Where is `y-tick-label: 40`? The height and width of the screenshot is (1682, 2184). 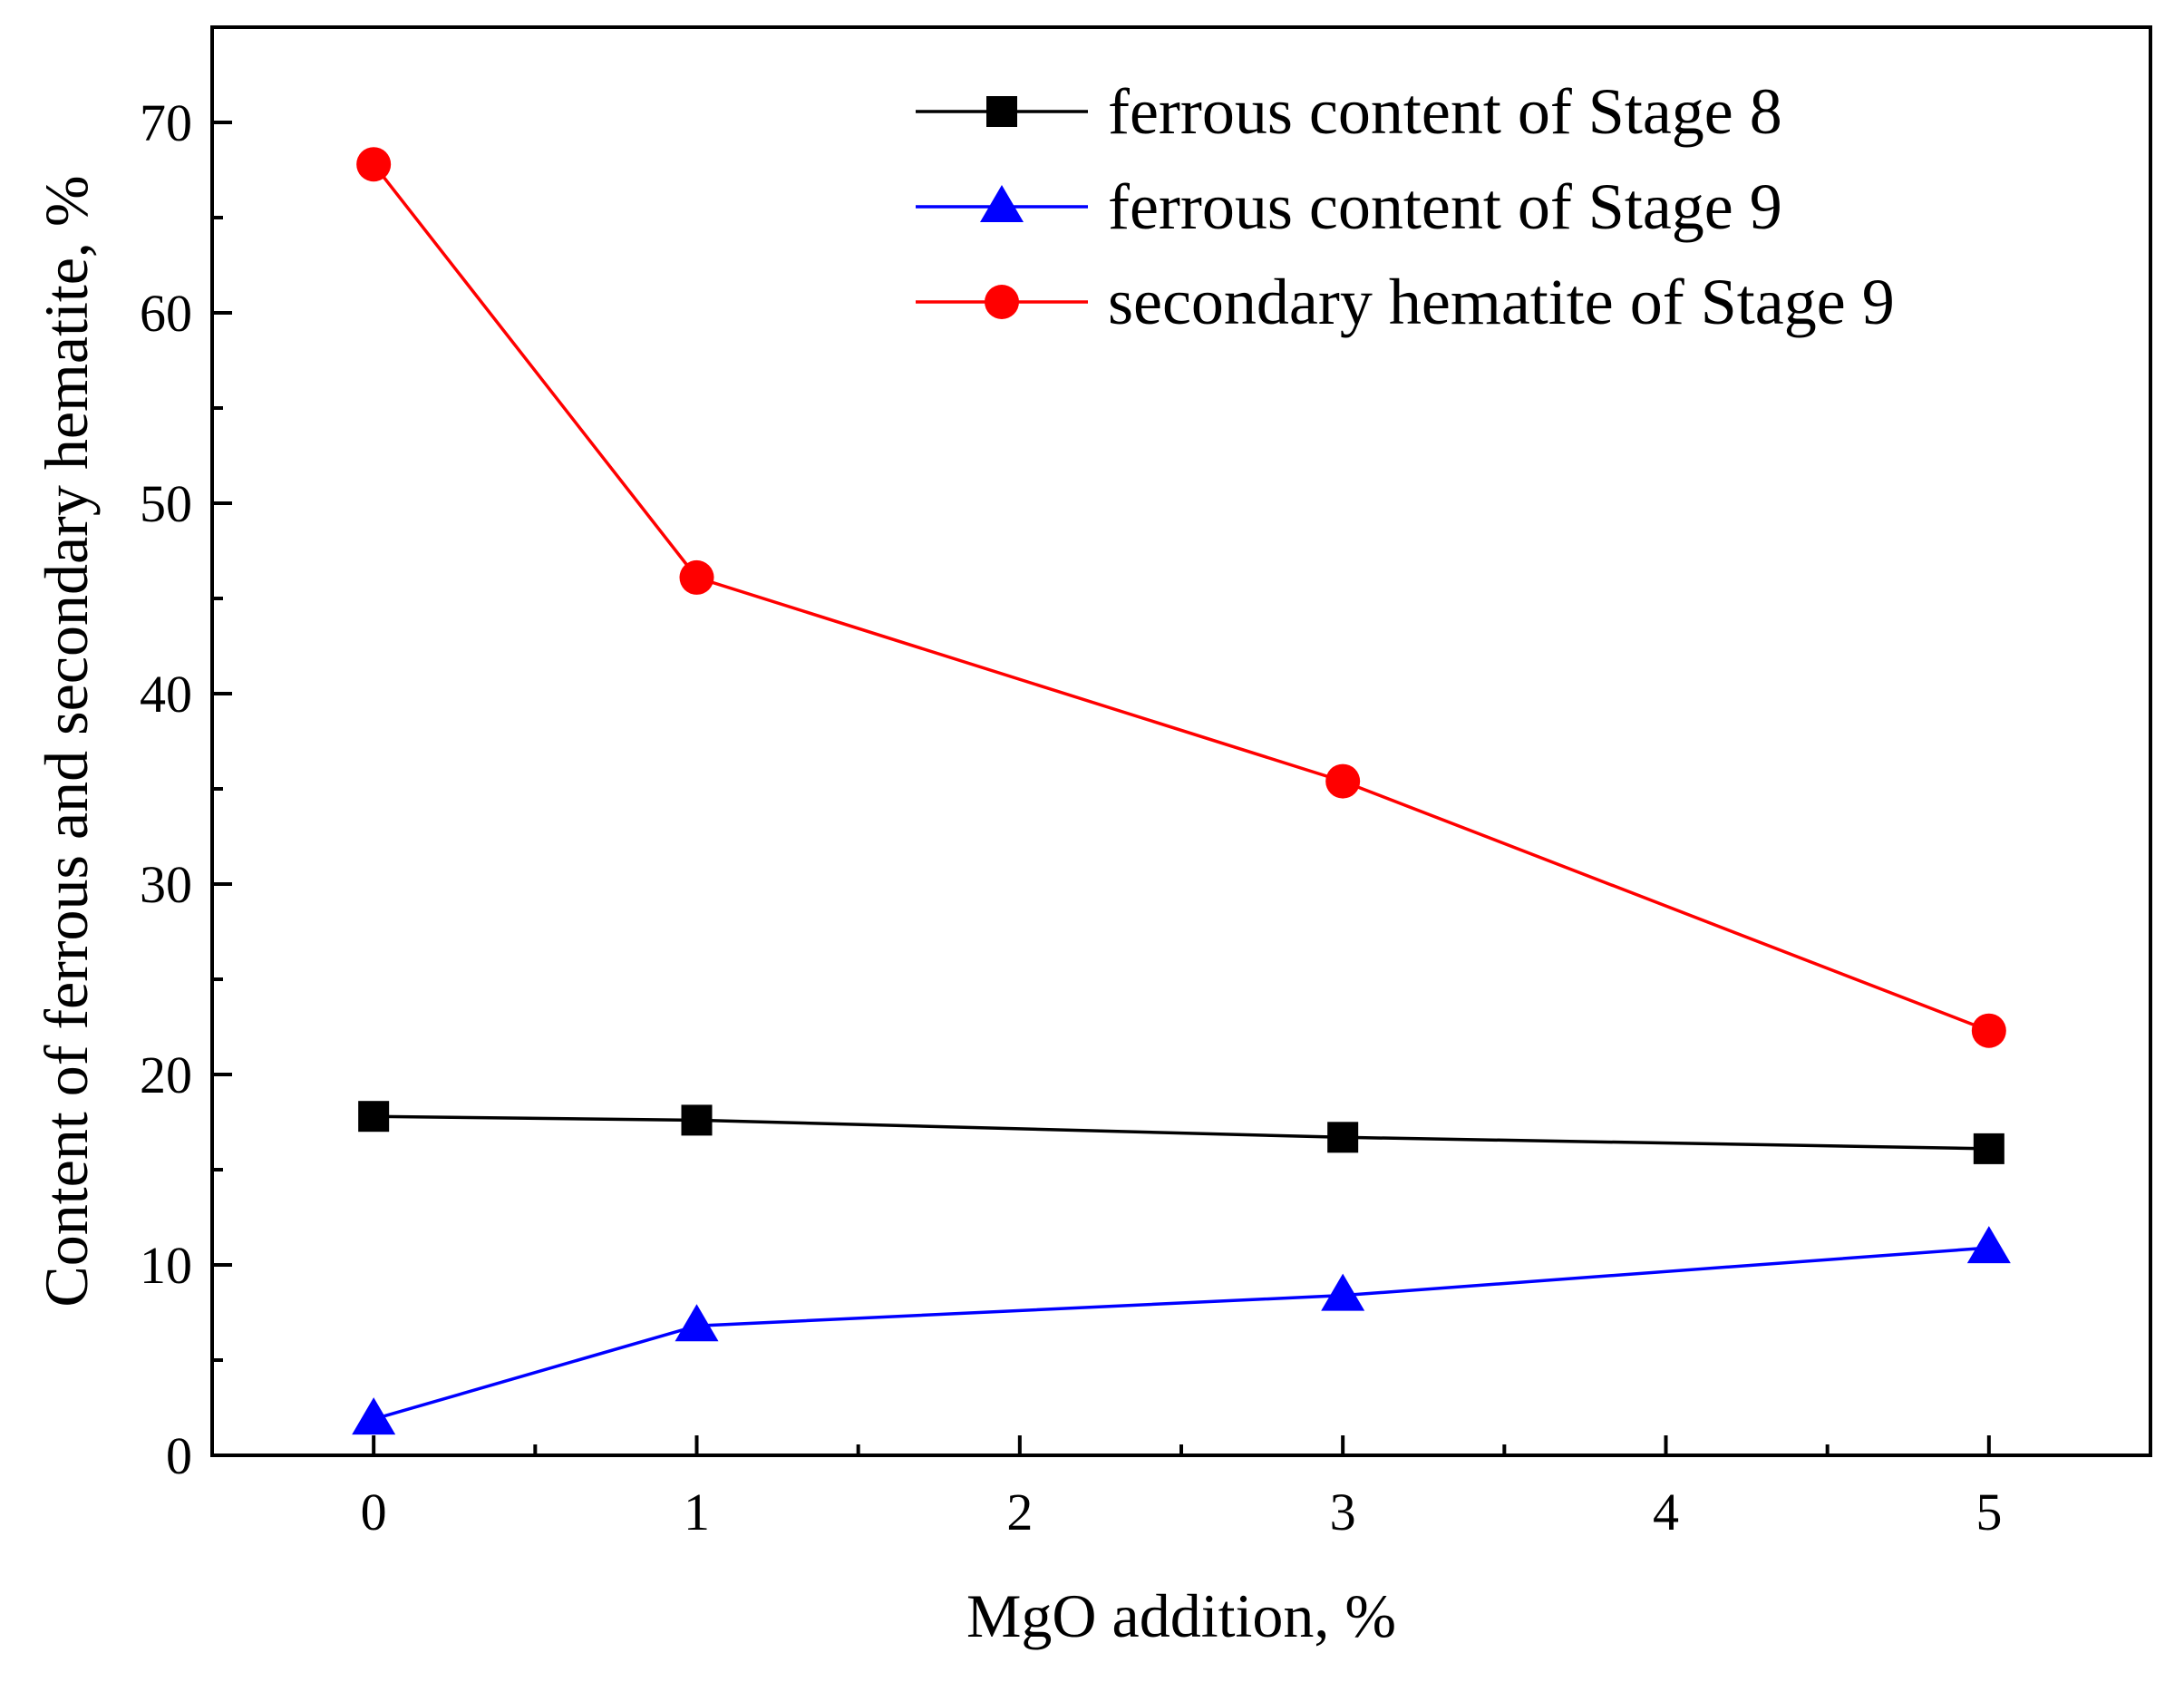 y-tick-label: 40 is located at coordinates (166, 694).